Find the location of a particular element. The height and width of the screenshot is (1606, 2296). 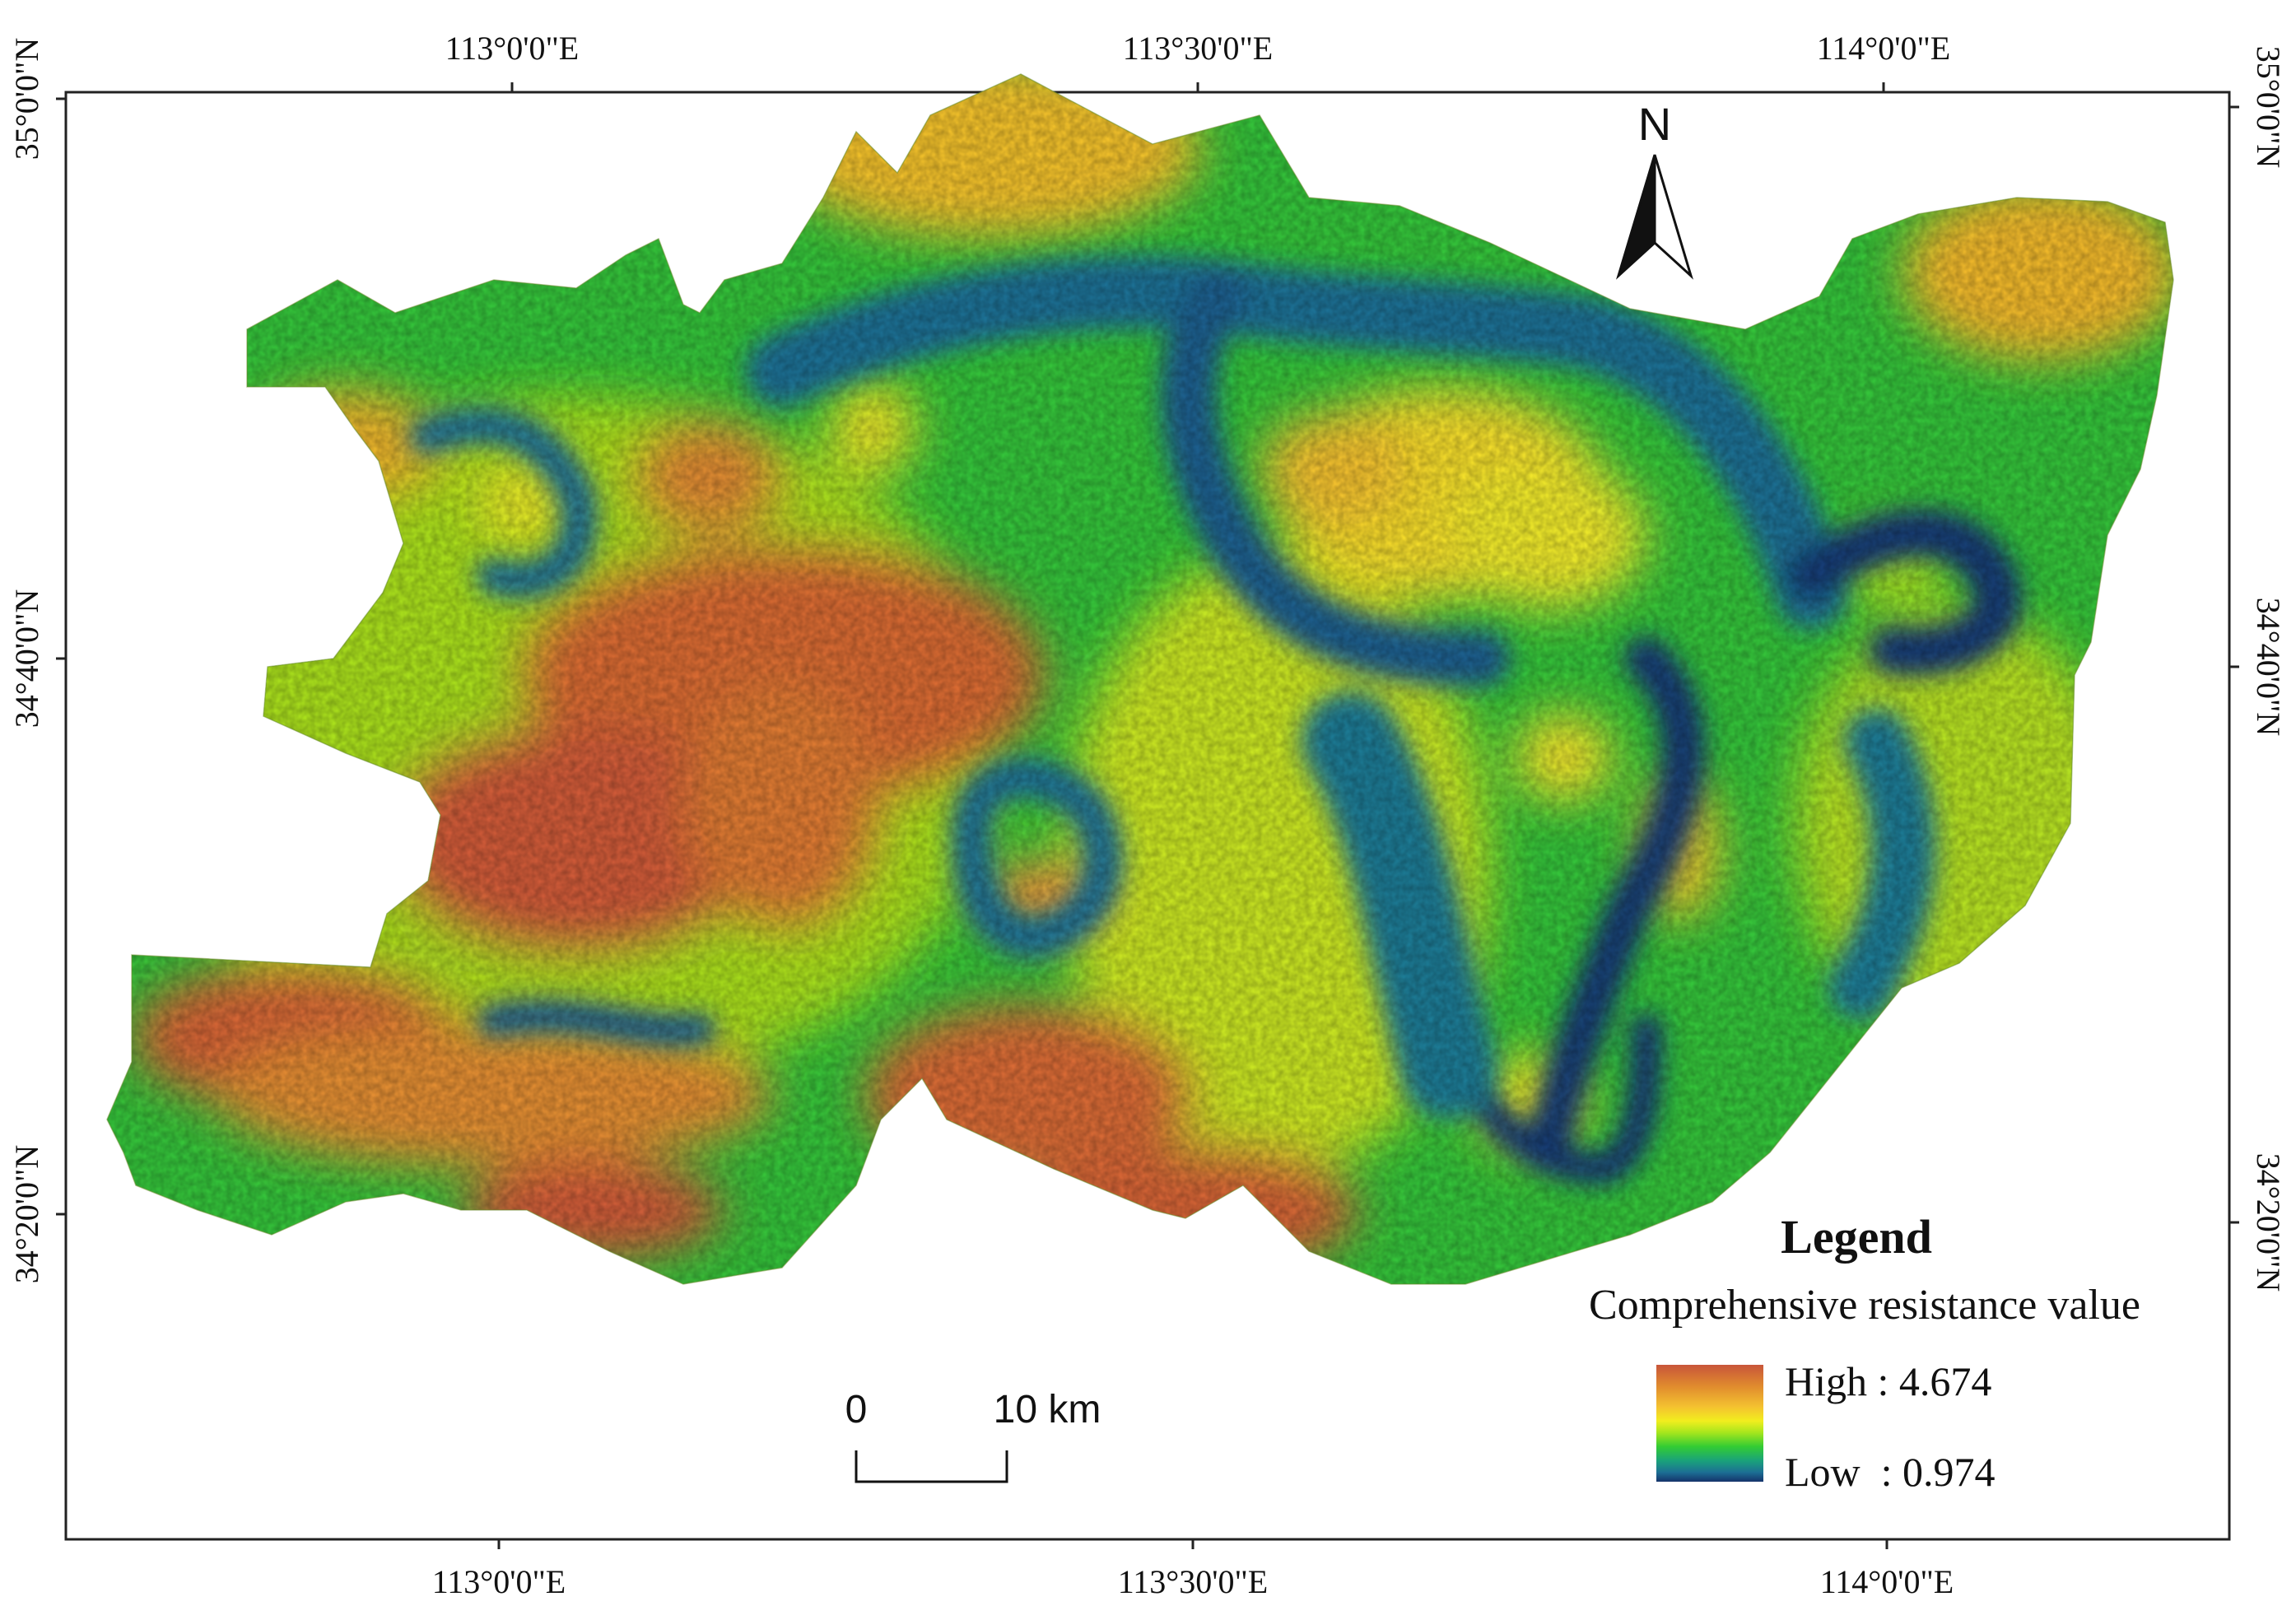

north-arrow: N is located at coordinates (1654, 189).